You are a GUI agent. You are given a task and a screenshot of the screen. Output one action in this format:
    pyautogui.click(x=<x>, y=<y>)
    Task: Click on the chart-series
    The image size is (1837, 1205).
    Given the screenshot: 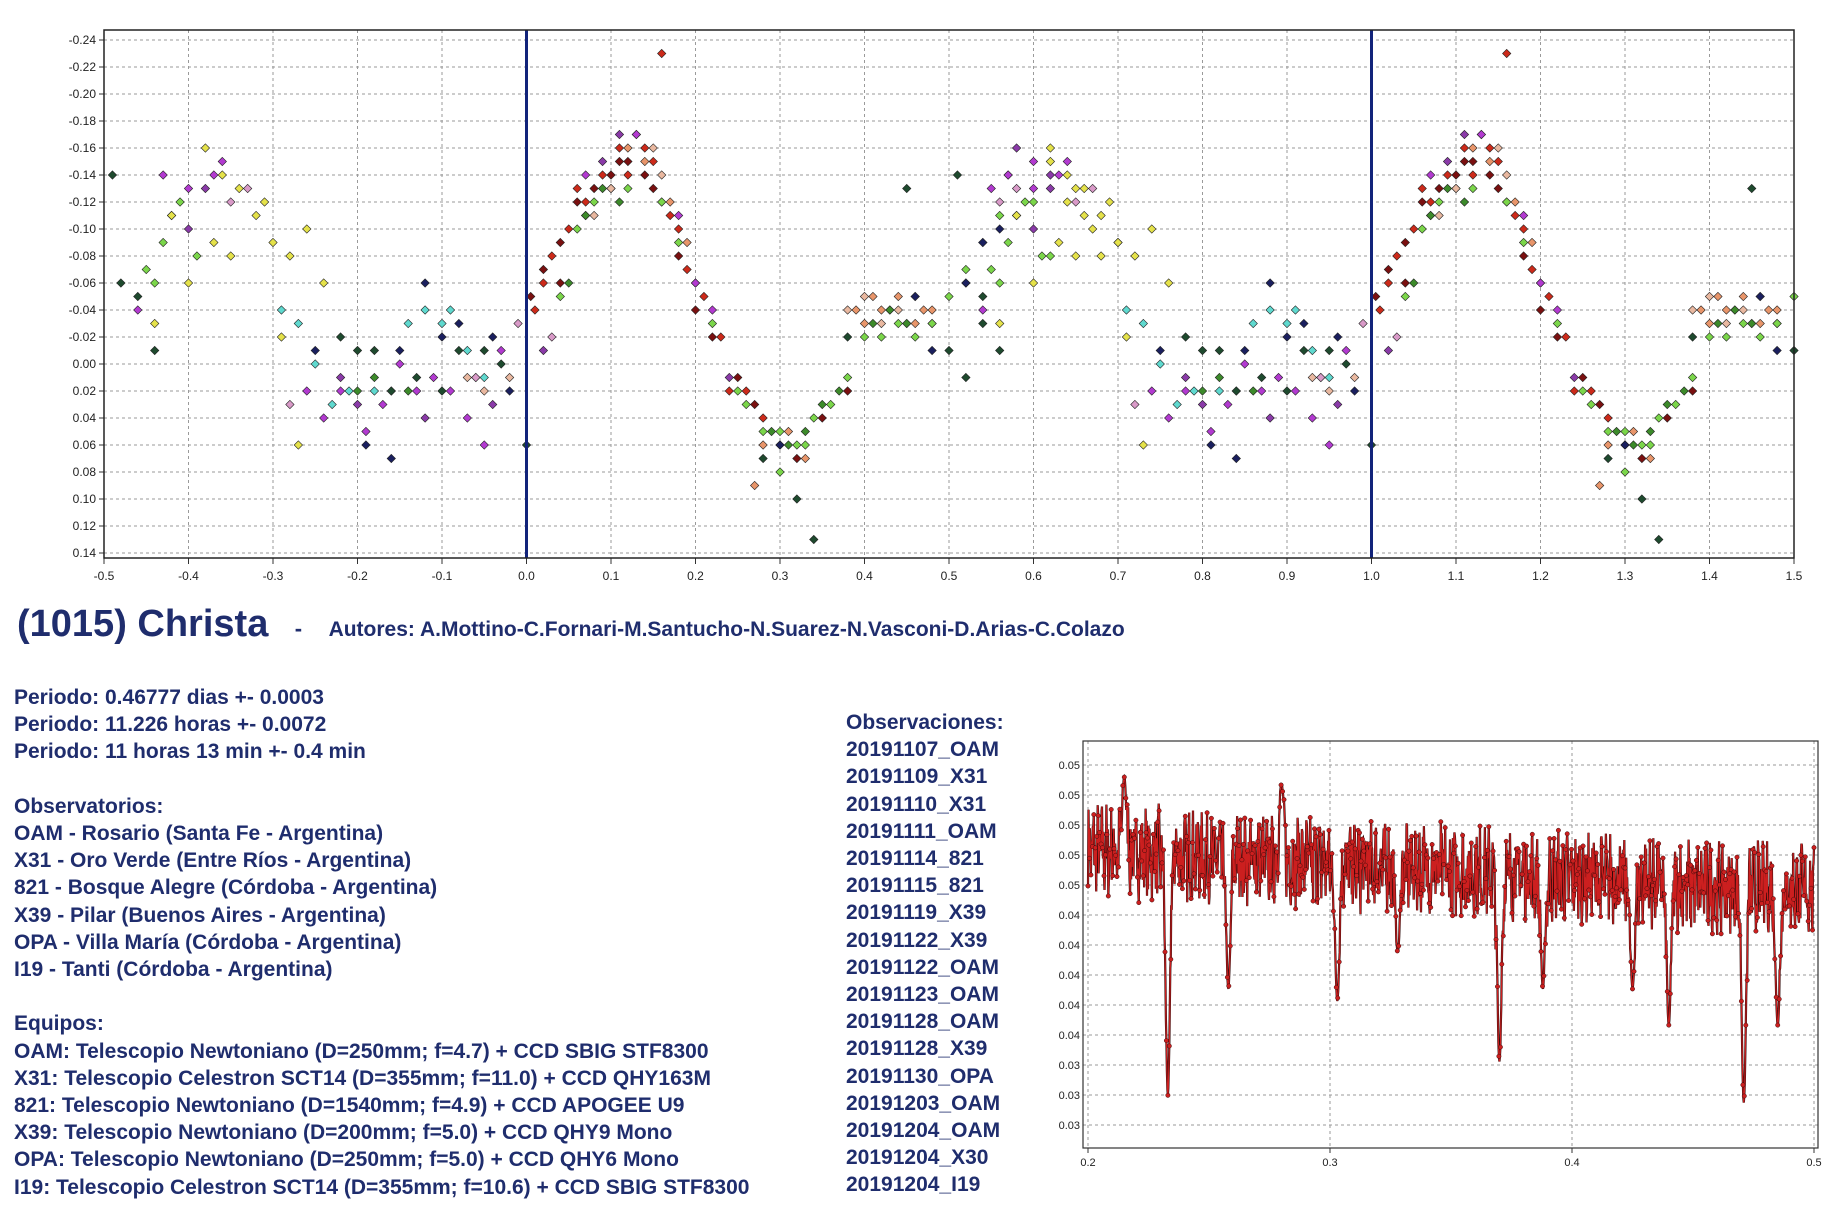 What is the action you would take?
    pyautogui.click(x=1451, y=938)
    